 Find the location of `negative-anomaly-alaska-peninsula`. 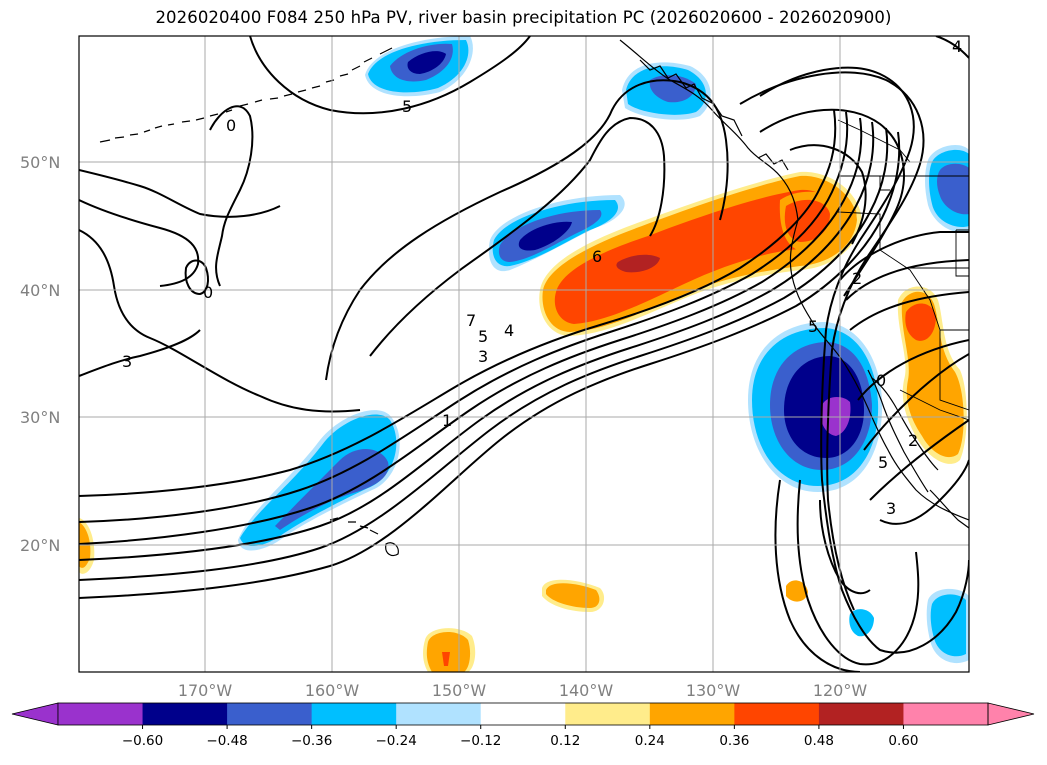

negative-anomaly-alaska-peninsula is located at coordinates (419, 66).